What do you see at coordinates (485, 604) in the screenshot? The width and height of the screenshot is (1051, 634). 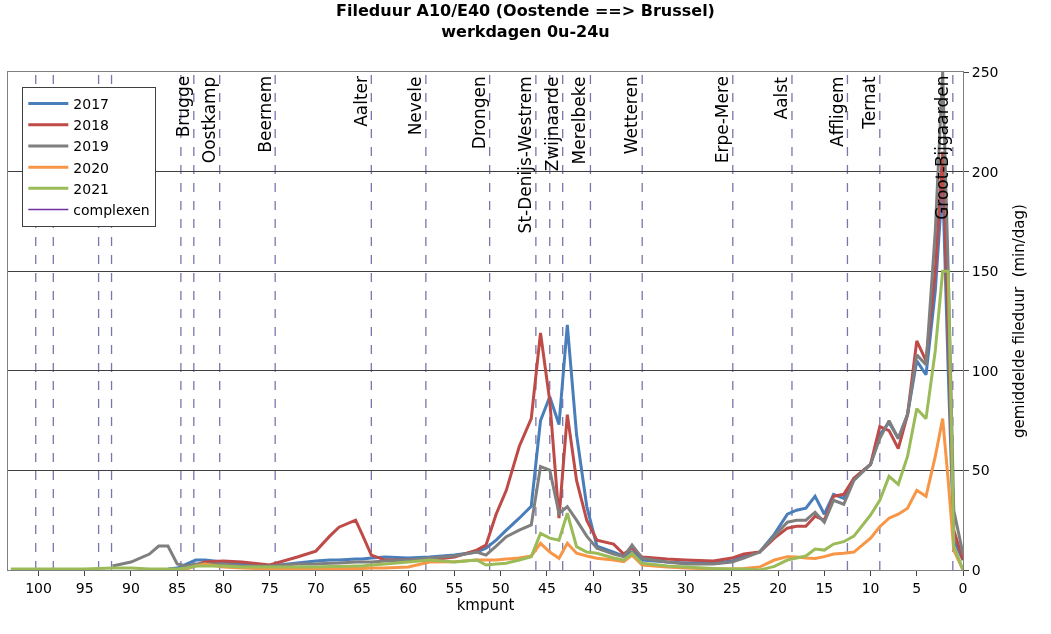 I see `x-axis-title: kmpunt` at bounding box center [485, 604].